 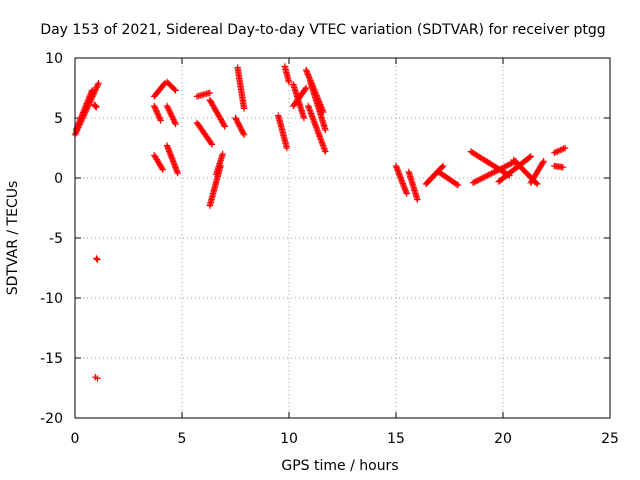 What do you see at coordinates (56, 239) in the screenshot?
I see `y-tick-label: -5` at bounding box center [56, 239].